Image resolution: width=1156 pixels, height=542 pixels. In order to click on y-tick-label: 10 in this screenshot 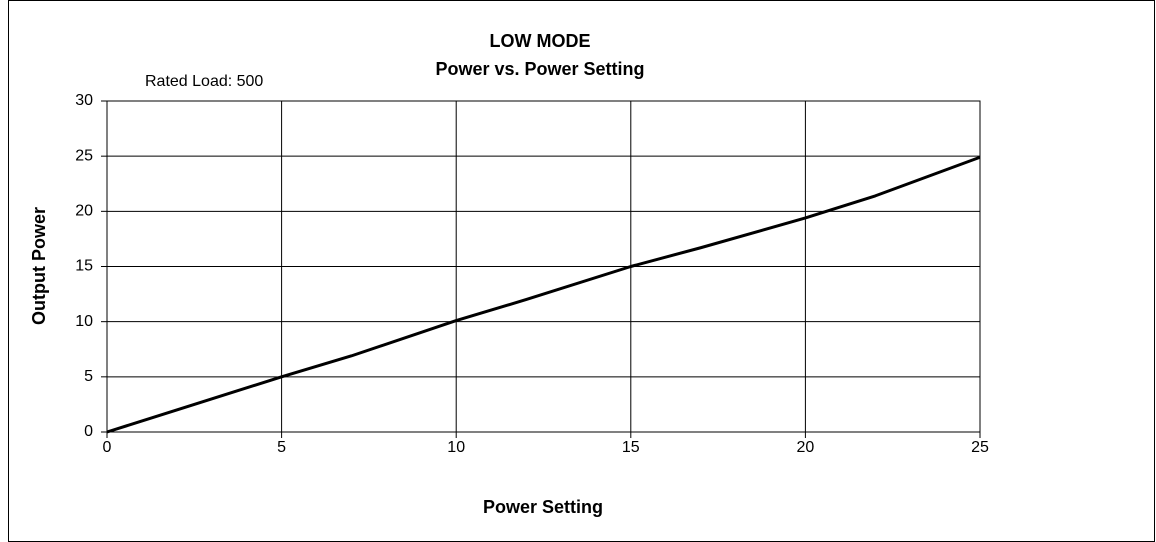, I will do `click(84, 321)`.